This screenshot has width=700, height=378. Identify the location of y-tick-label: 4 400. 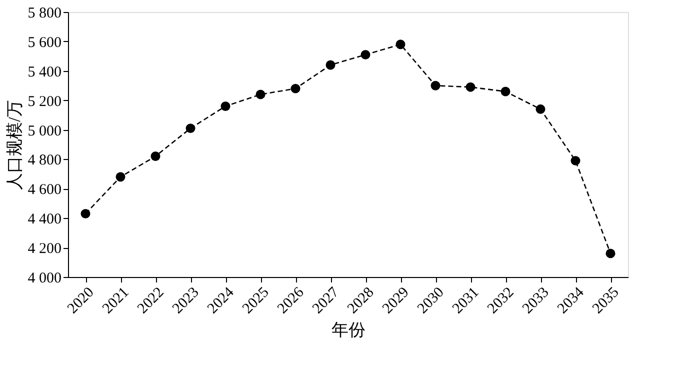
(45, 220).